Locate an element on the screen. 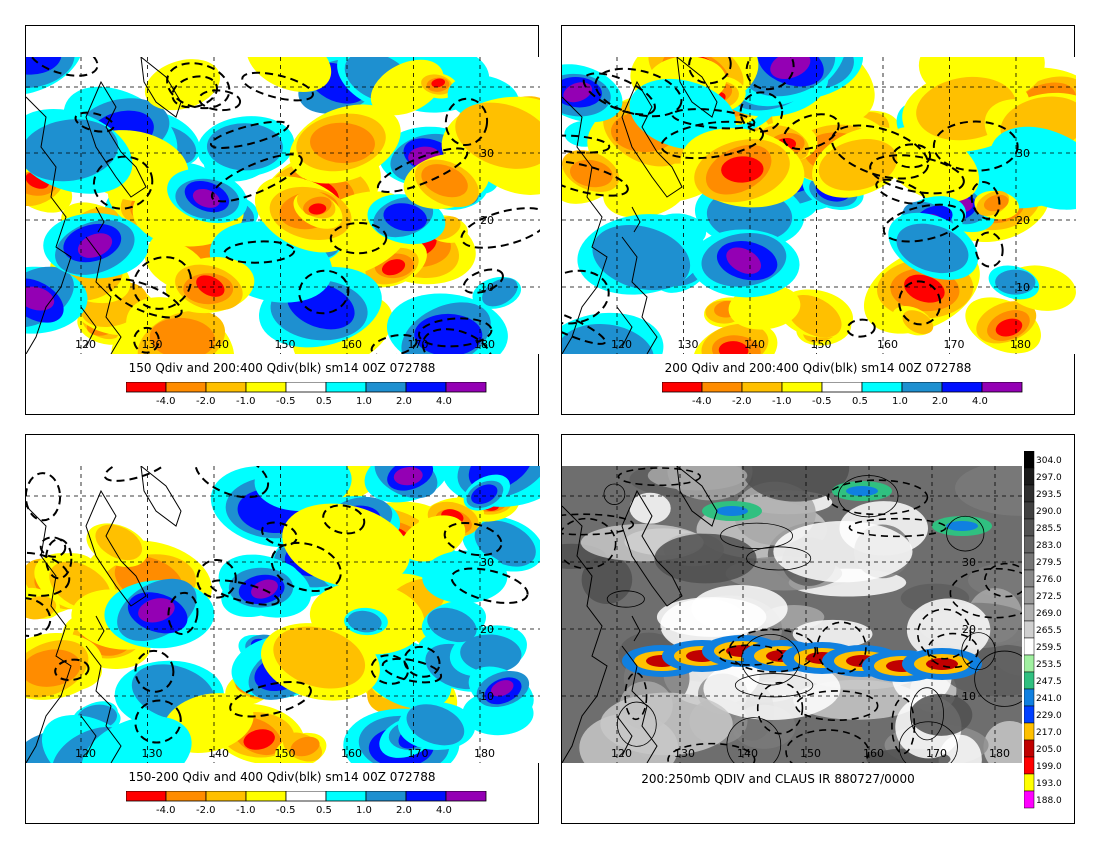 Image resolution: width=1100 pixels, height=850 pixels. ir-colorbar-label: 285.5 is located at coordinates (1049, 529).